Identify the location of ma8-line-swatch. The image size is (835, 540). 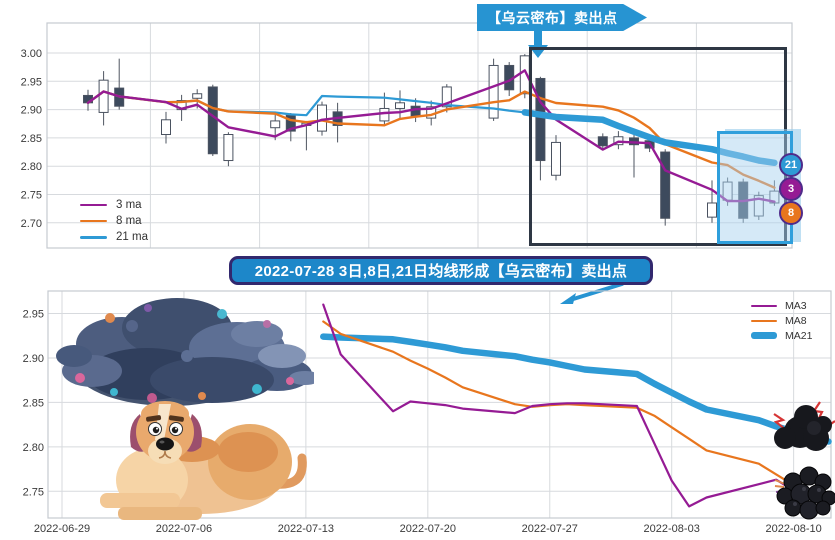
(93, 221).